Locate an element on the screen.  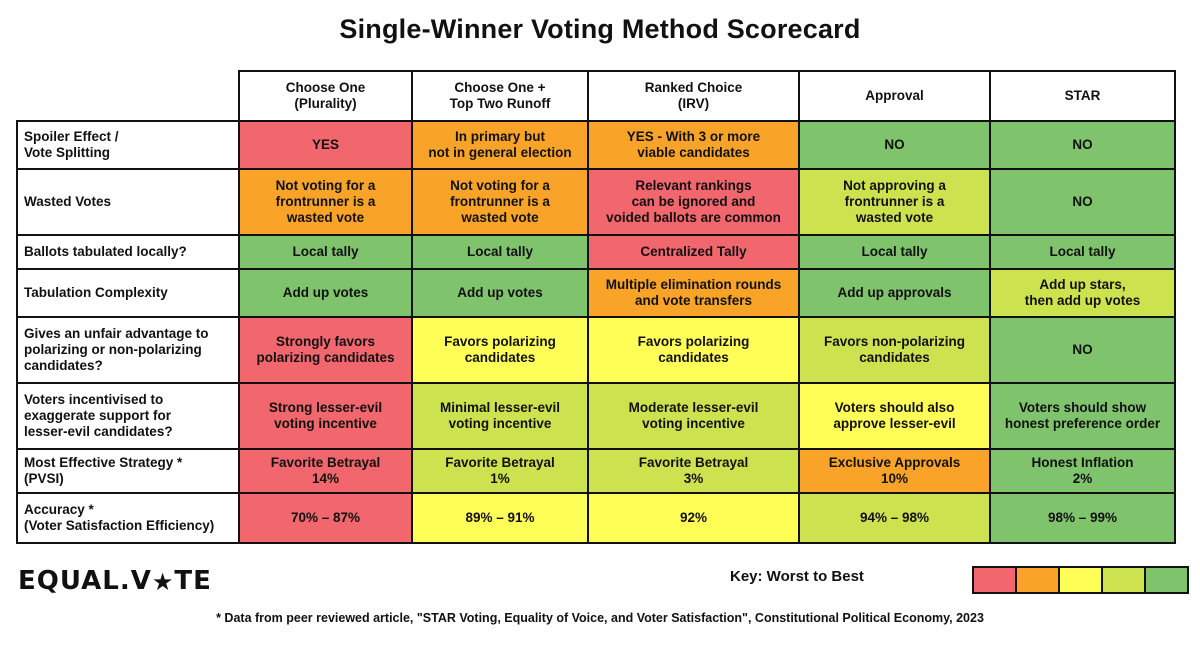
score-cell: 94% – 98% is located at coordinates (894, 518).